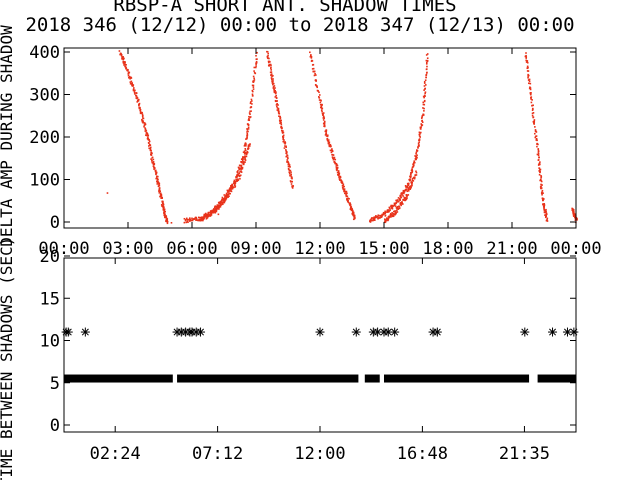 This screenshot has height=480, width=640. Describe the element at coordinates (44, 96) in the screenshot. I see `y-tick-label: 300` at that location.